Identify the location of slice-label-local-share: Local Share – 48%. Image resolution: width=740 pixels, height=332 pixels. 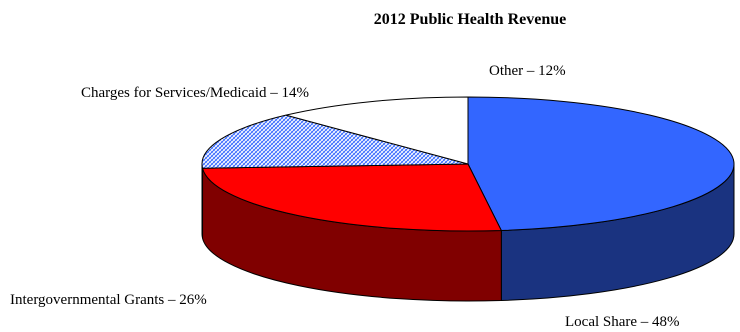
(622, 322).